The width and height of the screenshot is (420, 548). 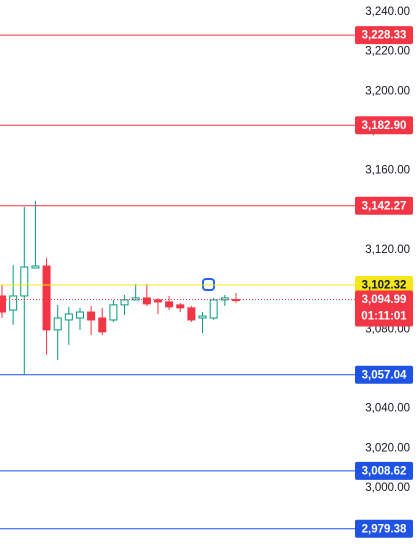 I want to click on y-tick-label: 3,040.00, so click(x=387, y=409).